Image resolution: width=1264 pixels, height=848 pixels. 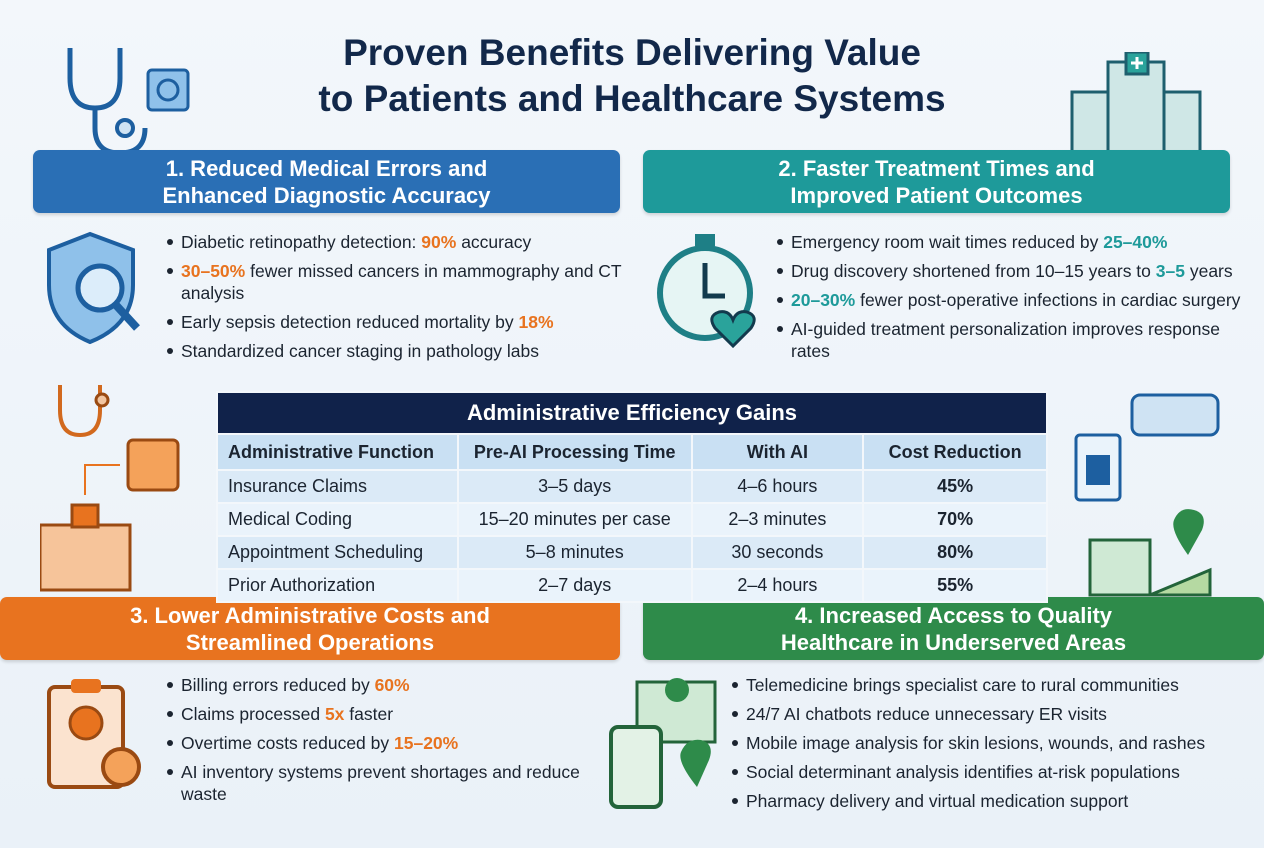 I want to click on table-row: Prior Authorization 2–7 days 2–4 hours 55%, so click(x=632, y=585).